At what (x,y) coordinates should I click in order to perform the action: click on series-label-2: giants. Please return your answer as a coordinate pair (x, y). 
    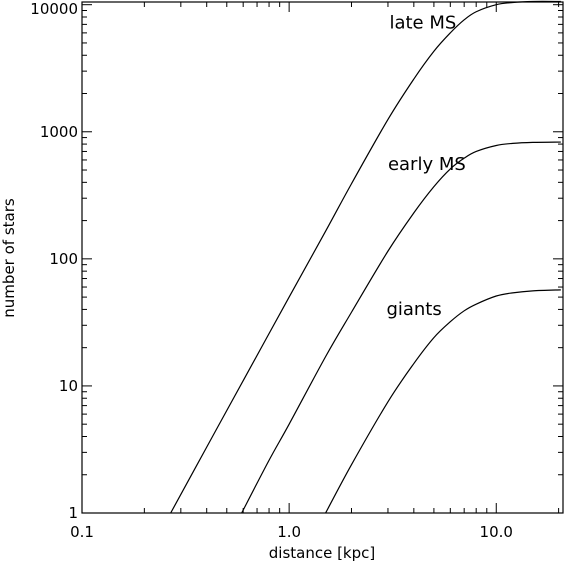
    Looking at the image, I should click on (413, 309).